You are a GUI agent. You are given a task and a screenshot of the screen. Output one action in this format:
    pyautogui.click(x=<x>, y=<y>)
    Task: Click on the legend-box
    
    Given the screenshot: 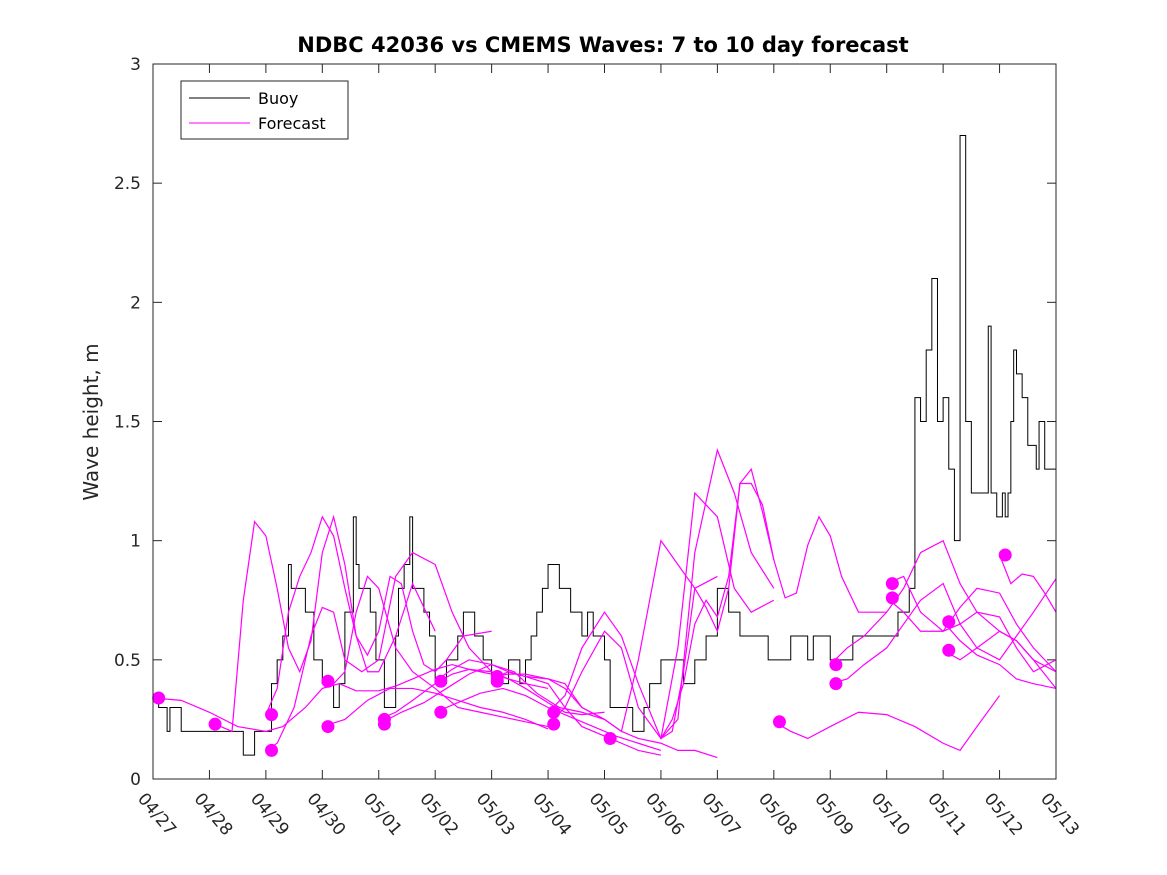 What is the action you would take?
    pyautogui.click(x=264, y=110)
    